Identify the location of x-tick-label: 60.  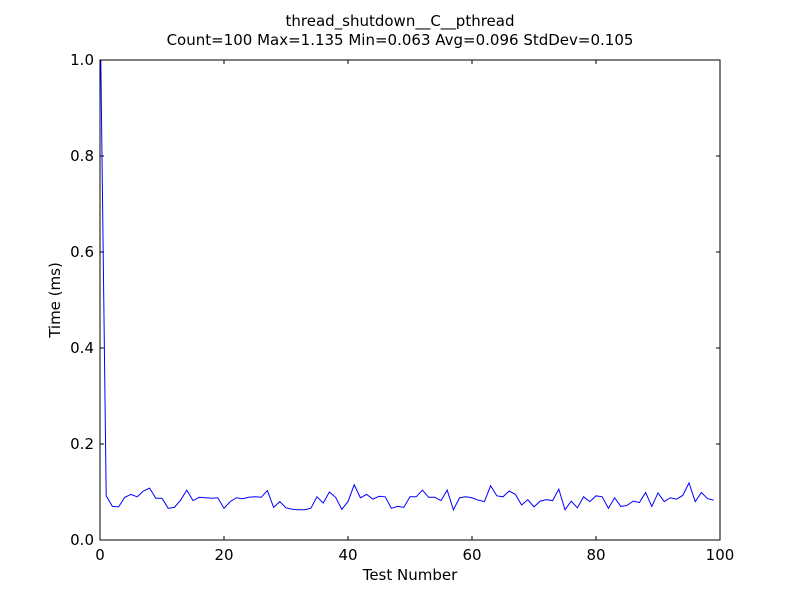
(471, 555).